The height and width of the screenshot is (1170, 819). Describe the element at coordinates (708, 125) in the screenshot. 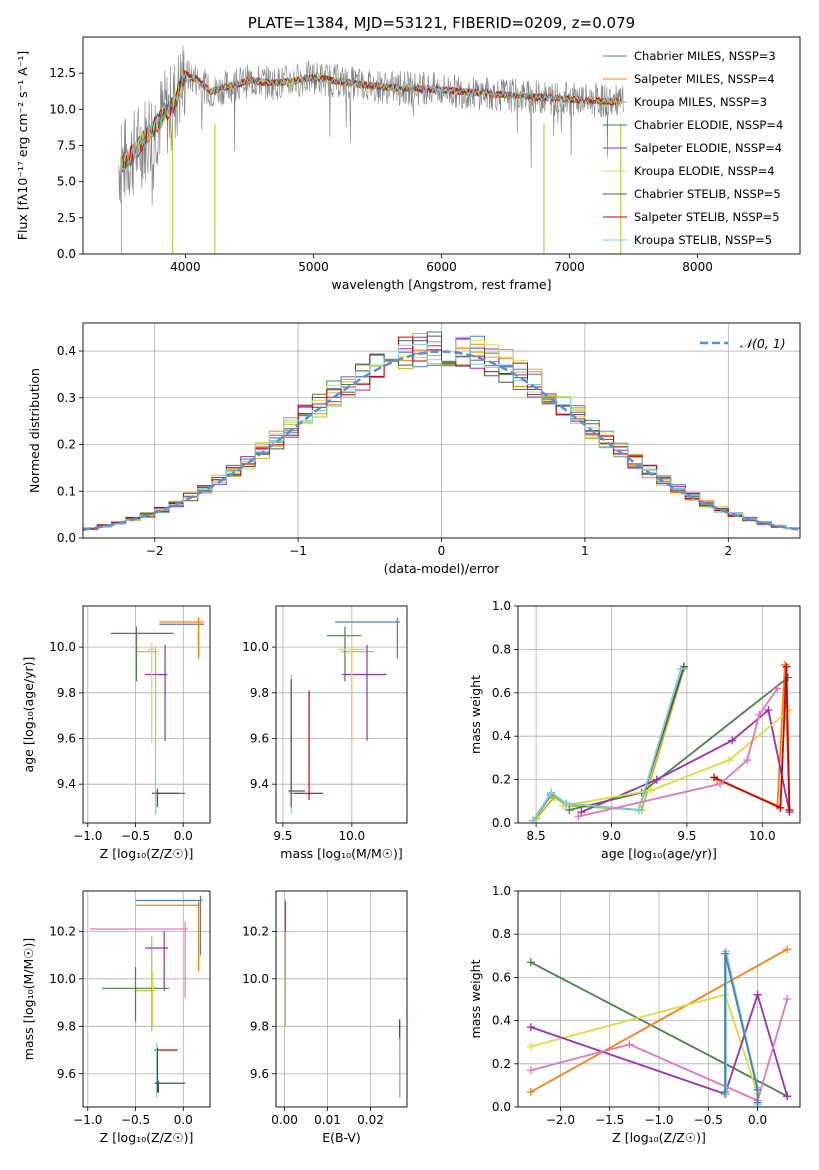

I see `legend-label: Chabrier ELODIE, NSSP=4` at that location.